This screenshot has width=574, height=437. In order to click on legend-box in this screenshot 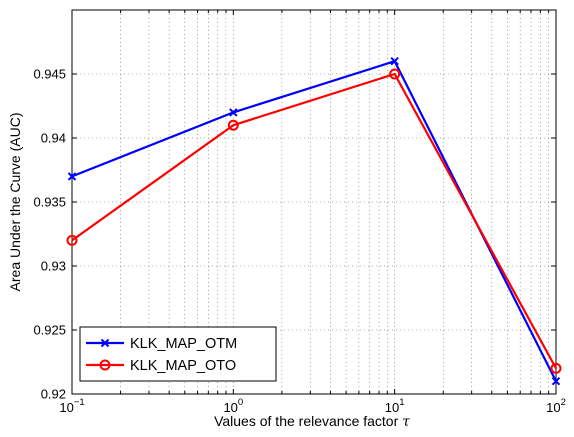, I will do `click(178, 354)`.